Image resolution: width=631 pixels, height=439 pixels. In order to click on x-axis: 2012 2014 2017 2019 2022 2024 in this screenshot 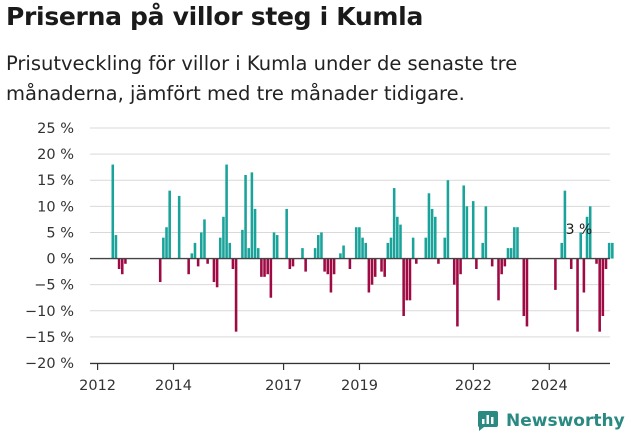, I will do `click(344, 378)`.